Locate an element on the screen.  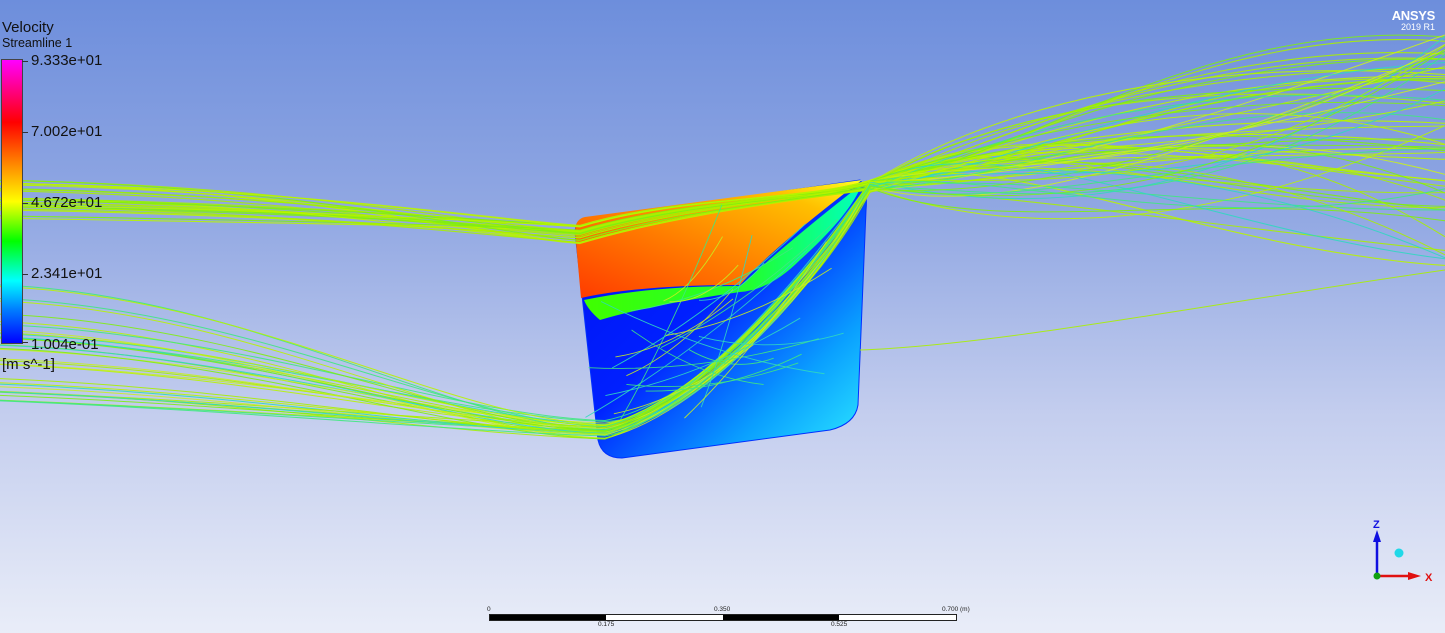
legend-tick-label: 9.333e+01 is located at coordinates (67, 60).